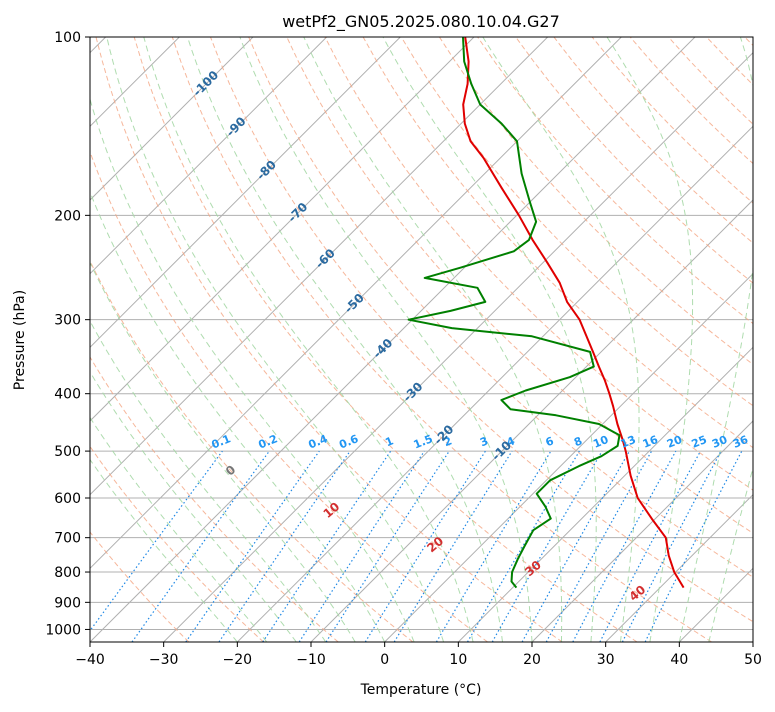  What do you see at coordinates (63, 630) in the screenshot?
I see `y-tick-label: 1000` at bounding box center [63, 630].